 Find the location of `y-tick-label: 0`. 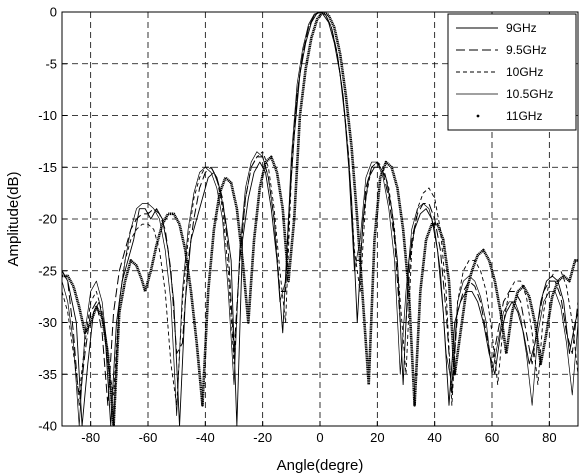

y-tick-label: 0 is located at coordinates (53, 12).